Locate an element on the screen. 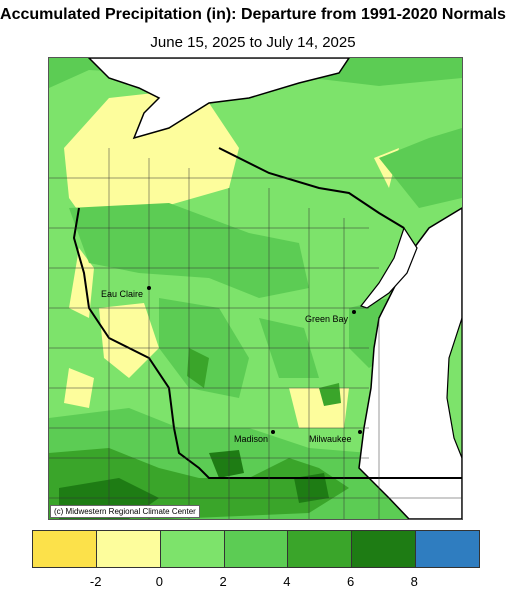  upper-peninsula-border is located at coordinates (311, 188).